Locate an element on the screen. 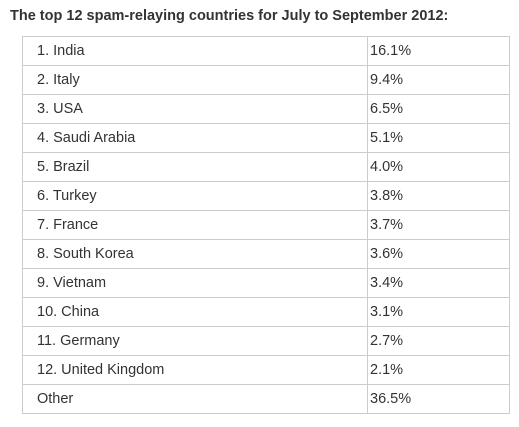 This screenshot has height=427, width=519. table-row: 4. Saudi Arabia 5.1% is located at coordinates (266, 138).